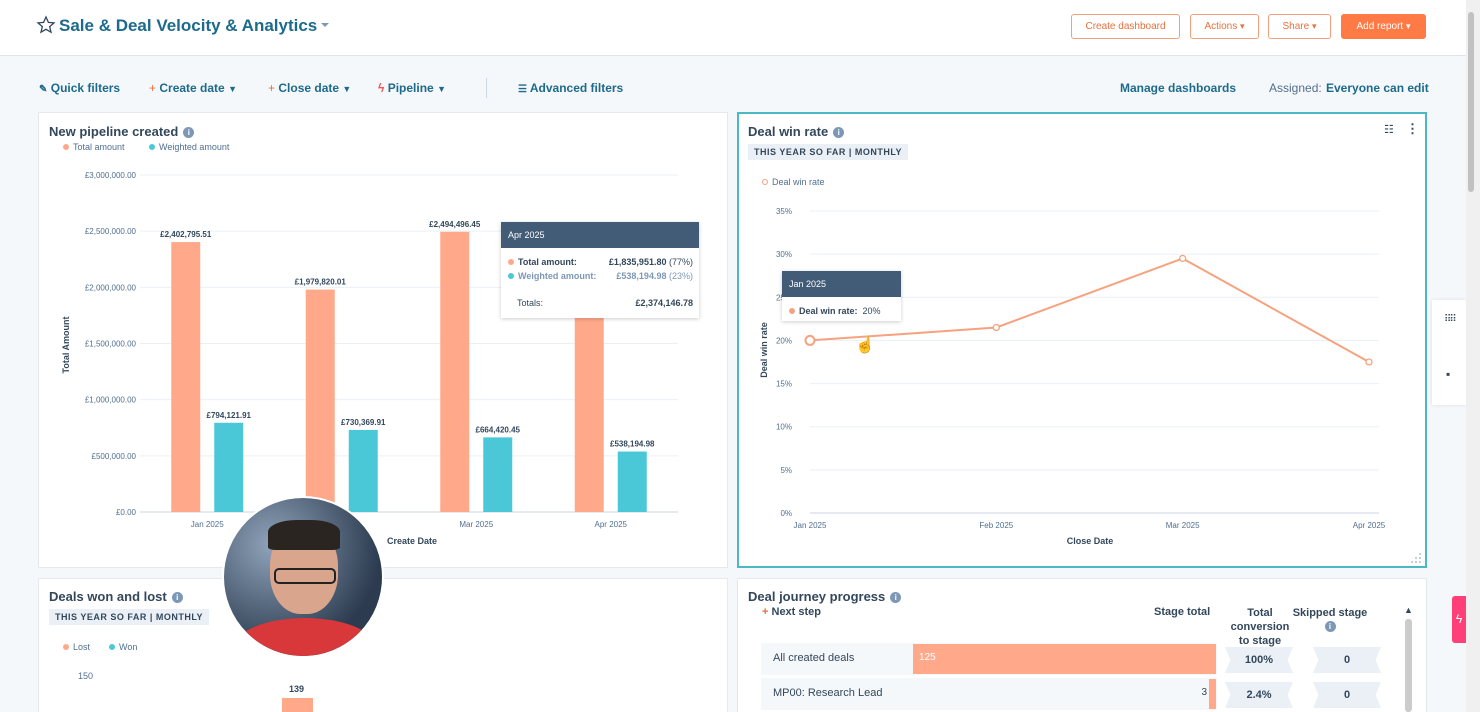 The width and height of the screenshot is (1480, 712). I want to click on y-tick-label: £2,500,000.00, so click(111, 231).